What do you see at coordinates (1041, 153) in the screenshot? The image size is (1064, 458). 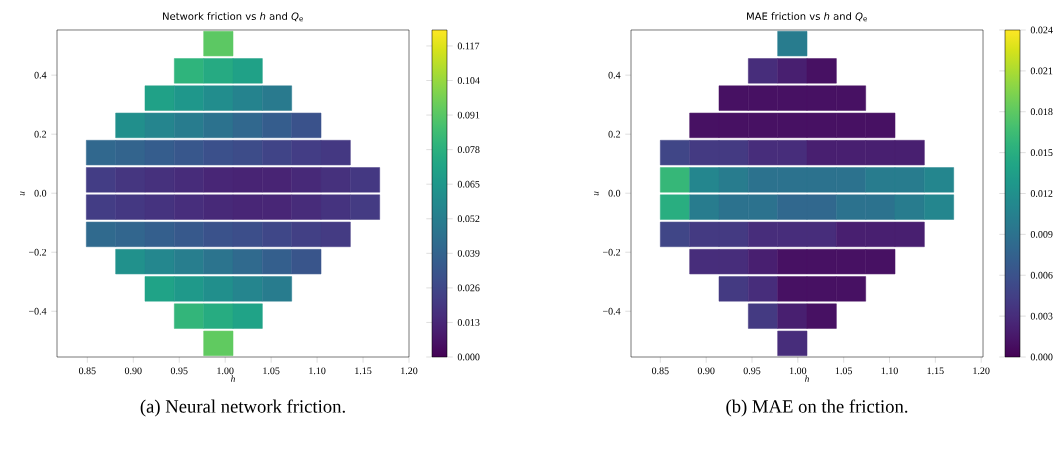 I see `color-bar-label: 0.015` at bounding box center [1041, 153].